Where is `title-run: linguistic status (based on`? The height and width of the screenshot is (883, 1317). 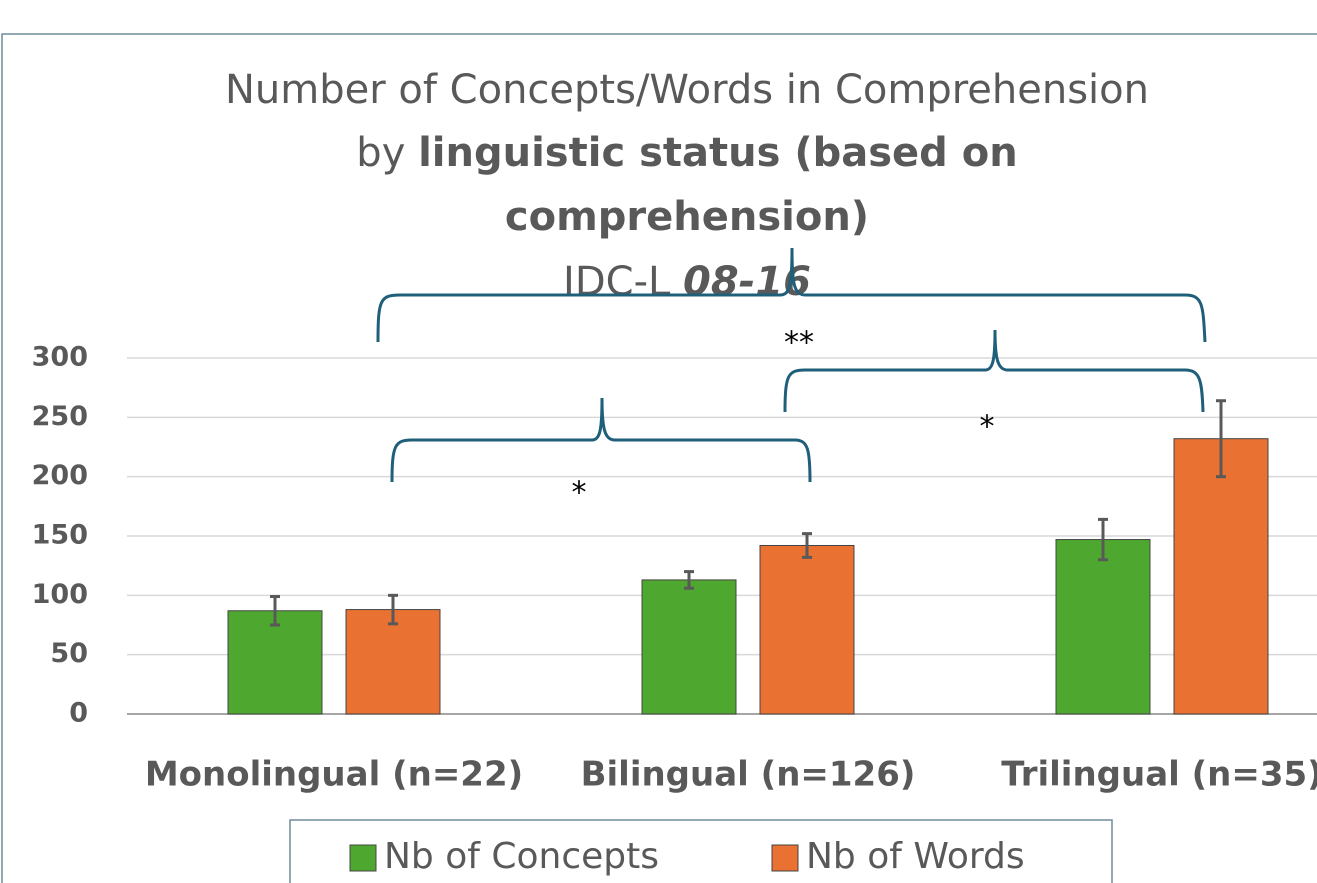
title-run: linguistic status (based on is located at coordinates (718, 153).